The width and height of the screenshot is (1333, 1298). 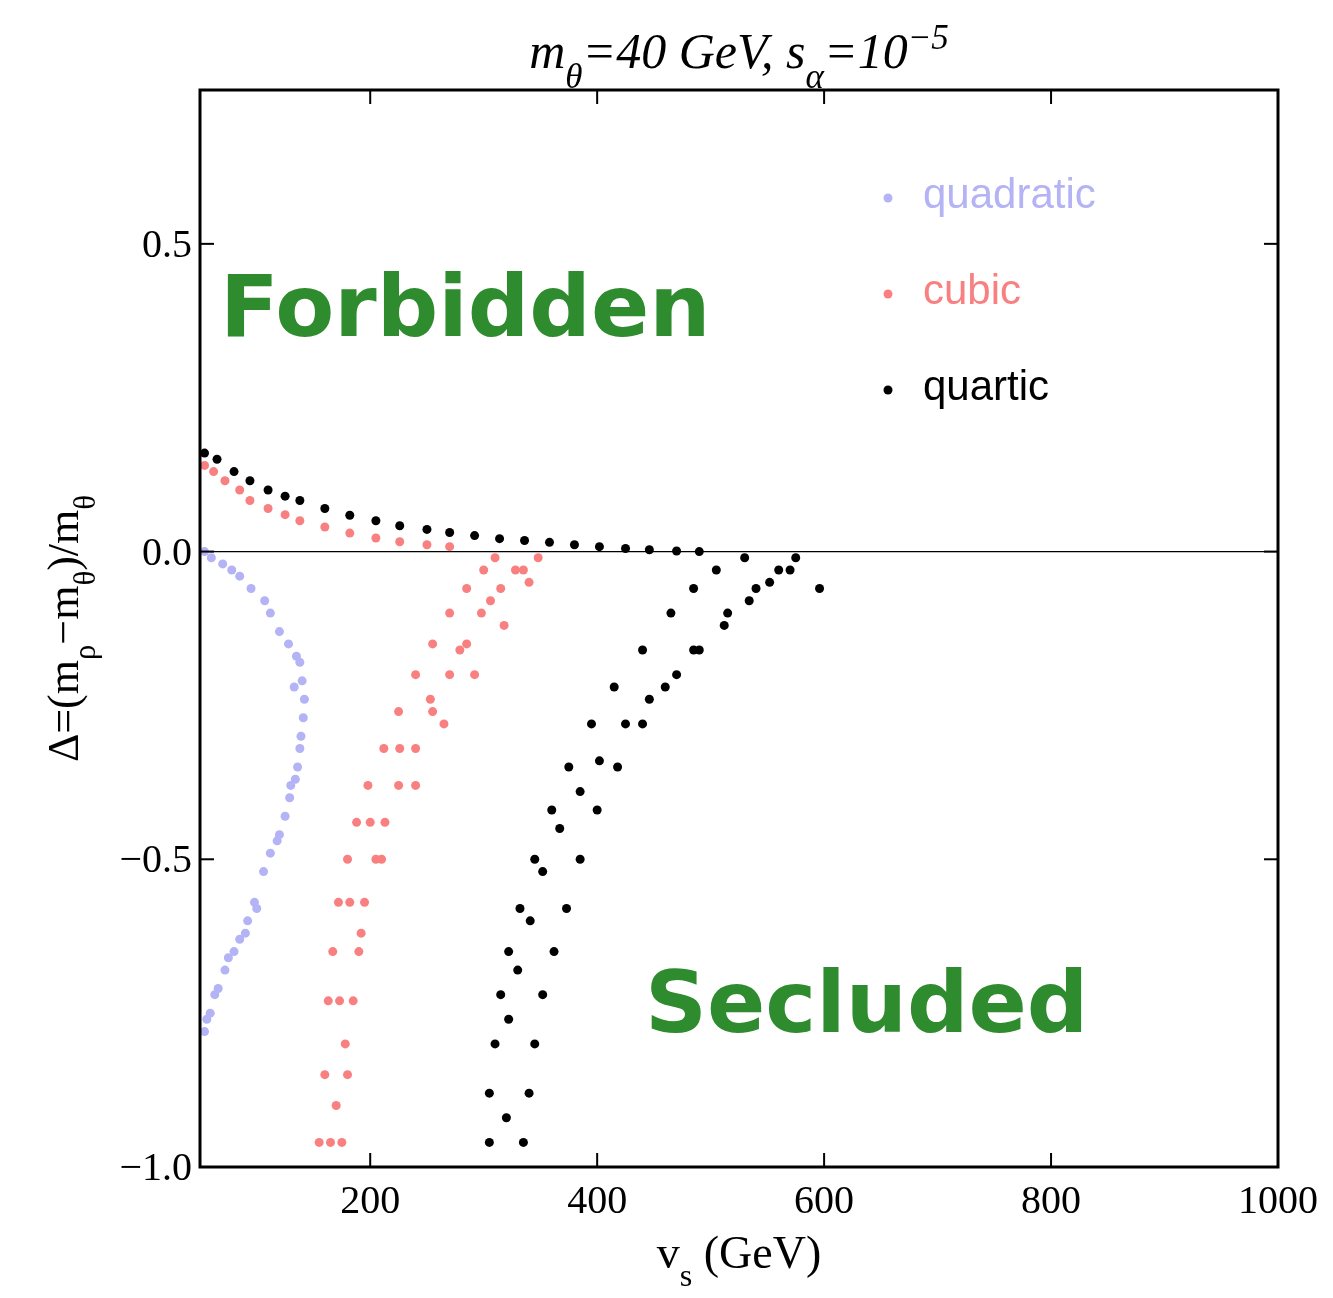 I want to click on y-tick-label: −1.0, so click(x=155, y=1166).